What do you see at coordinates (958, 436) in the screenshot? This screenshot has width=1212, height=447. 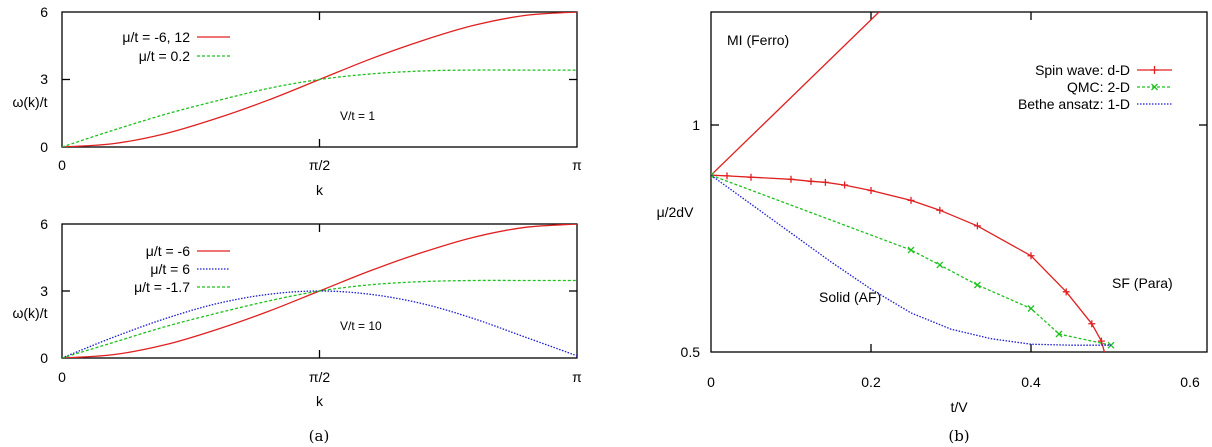 I see `caption-b: (b)` at bounding box center [958, 436].